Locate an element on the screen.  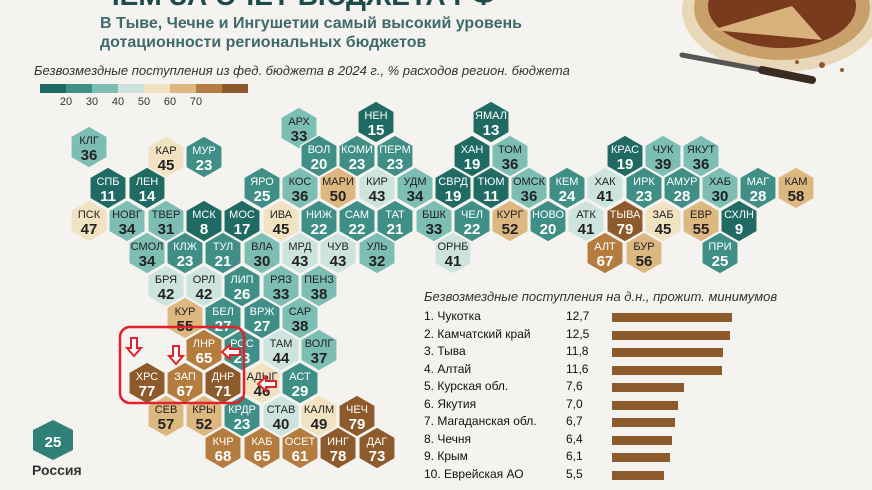
region-code: ОРНБ is located at coordinates (452, 247).